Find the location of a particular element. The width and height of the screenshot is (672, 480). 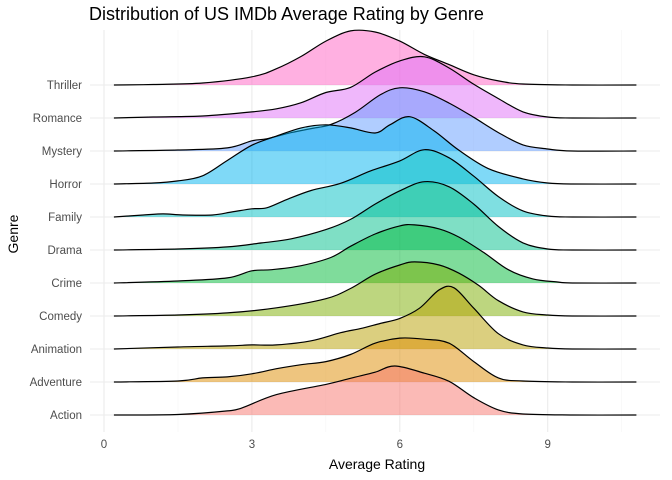

x-tick-label: 0 is located at coordinates (104, 445).